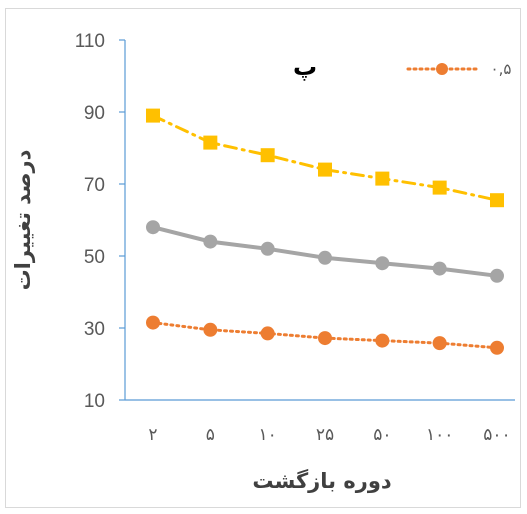  Describe the element at coordinates (442, 69) in the screenshot. I see `legend-marker` at that location.